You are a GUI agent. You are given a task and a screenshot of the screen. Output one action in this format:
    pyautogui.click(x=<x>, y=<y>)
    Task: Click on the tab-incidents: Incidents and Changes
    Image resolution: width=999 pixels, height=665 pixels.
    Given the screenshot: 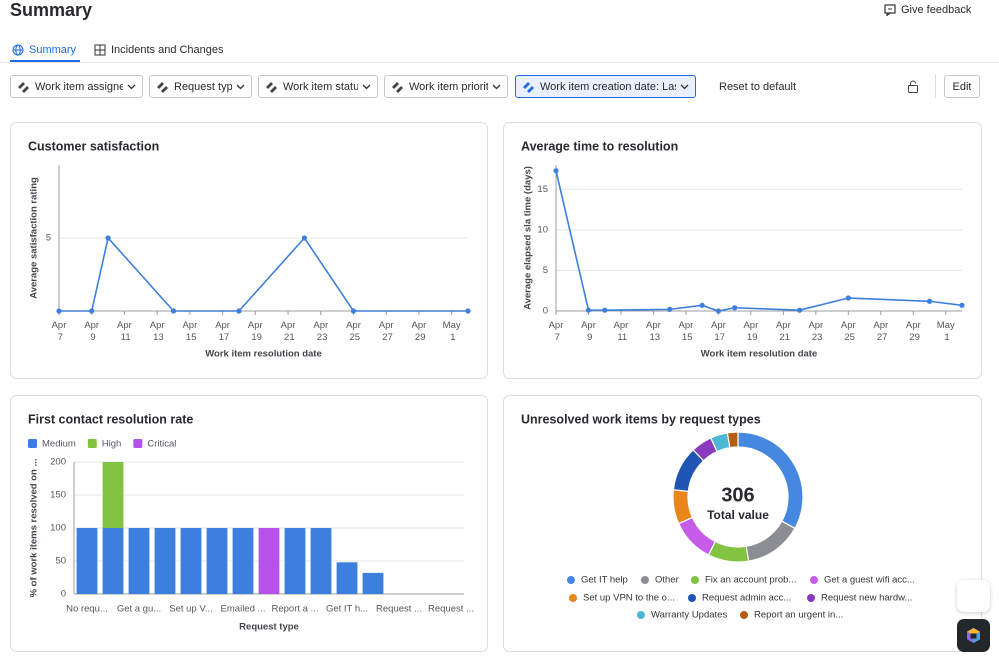 What is the action you would take?
    pyautogui.click(x=159, y=50)
    